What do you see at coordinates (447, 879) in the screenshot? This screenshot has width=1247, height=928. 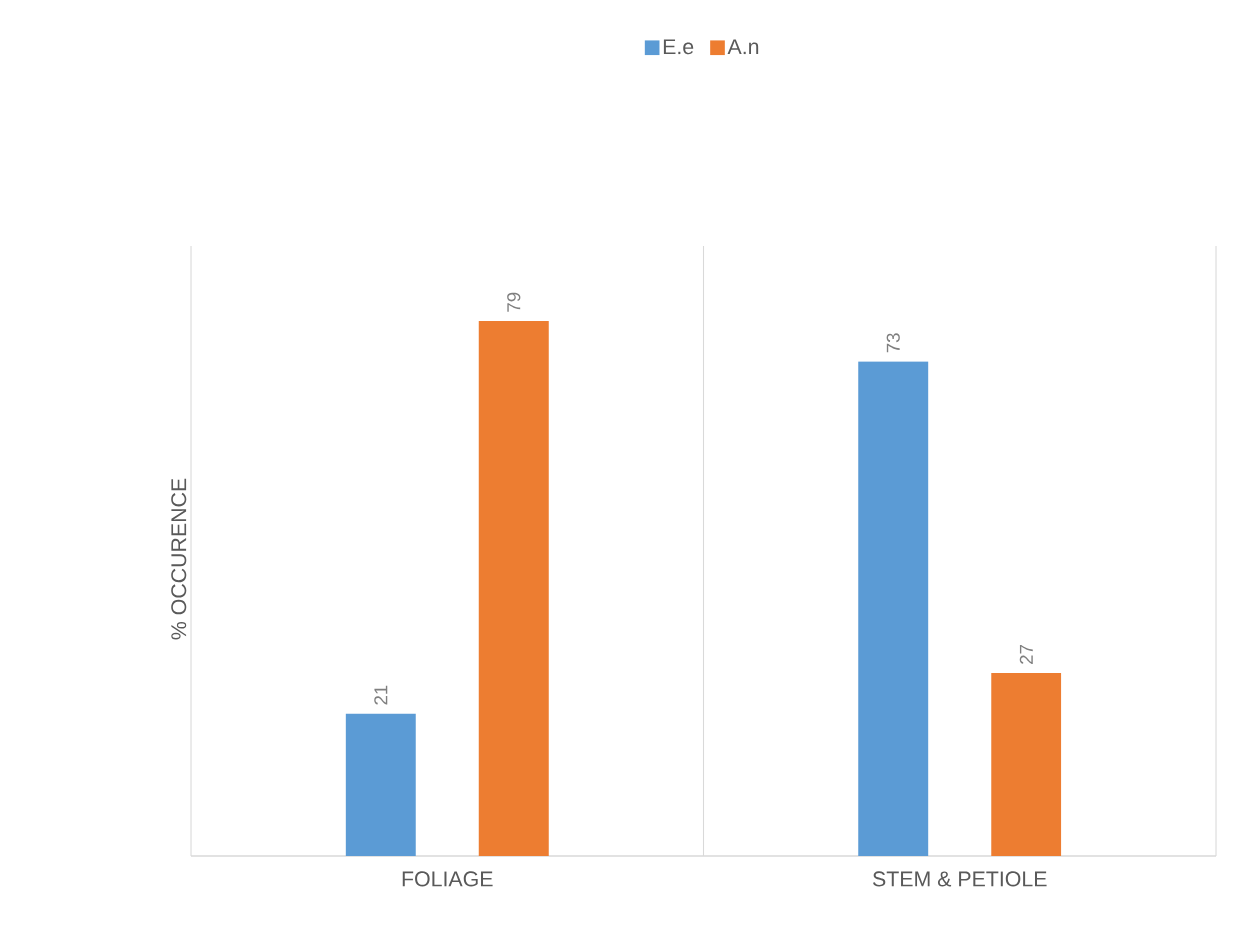 I see `x-tick-label: FOLIAGE` at bounding box center [447, 879].